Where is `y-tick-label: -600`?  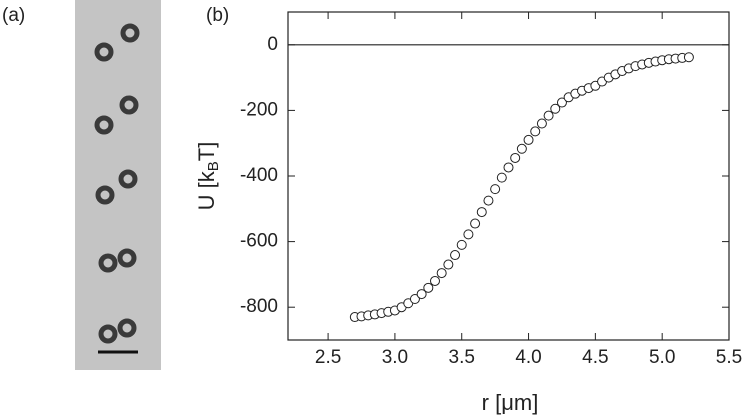 y-tick-label: -600 is located at coordinates (259, 241).